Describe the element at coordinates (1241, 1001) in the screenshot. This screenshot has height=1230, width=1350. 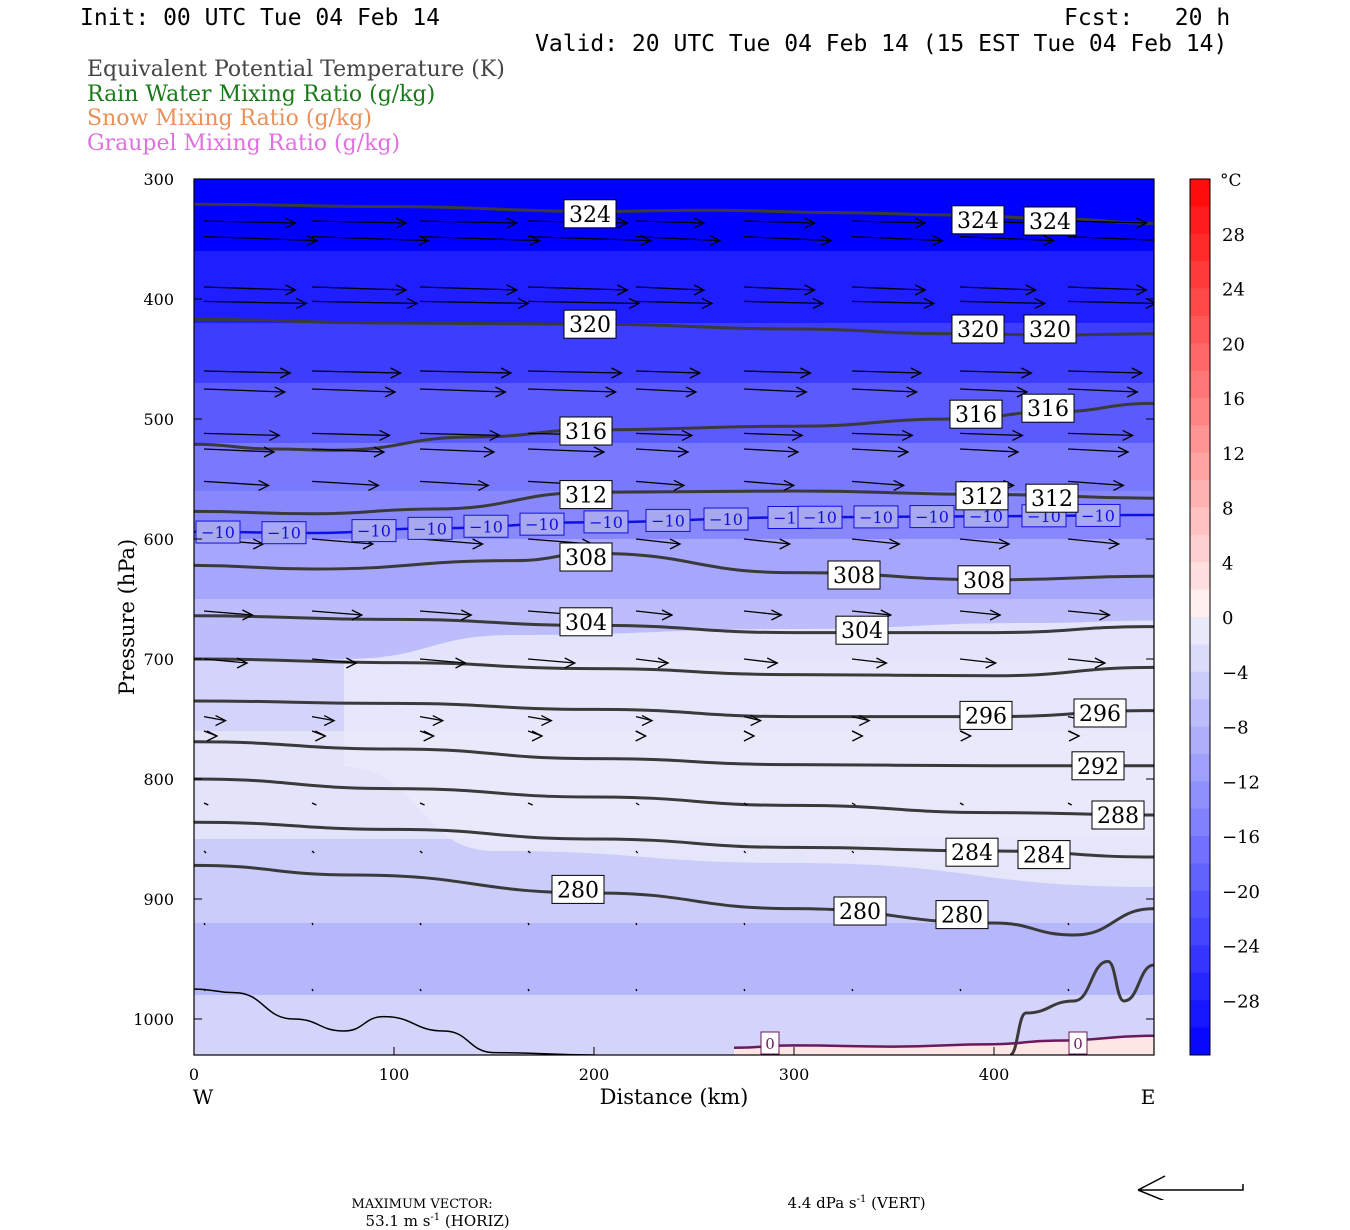
I see `colorbar-tick-label: −28` at that location.